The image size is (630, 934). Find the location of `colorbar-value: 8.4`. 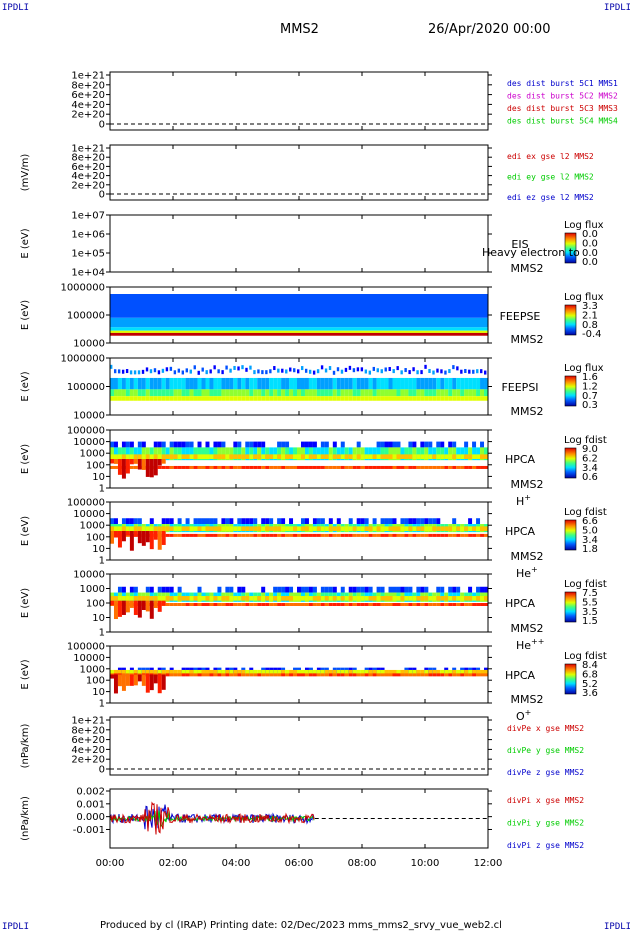

colorbar-value: 8.4 is located at coordinates (590, 665).